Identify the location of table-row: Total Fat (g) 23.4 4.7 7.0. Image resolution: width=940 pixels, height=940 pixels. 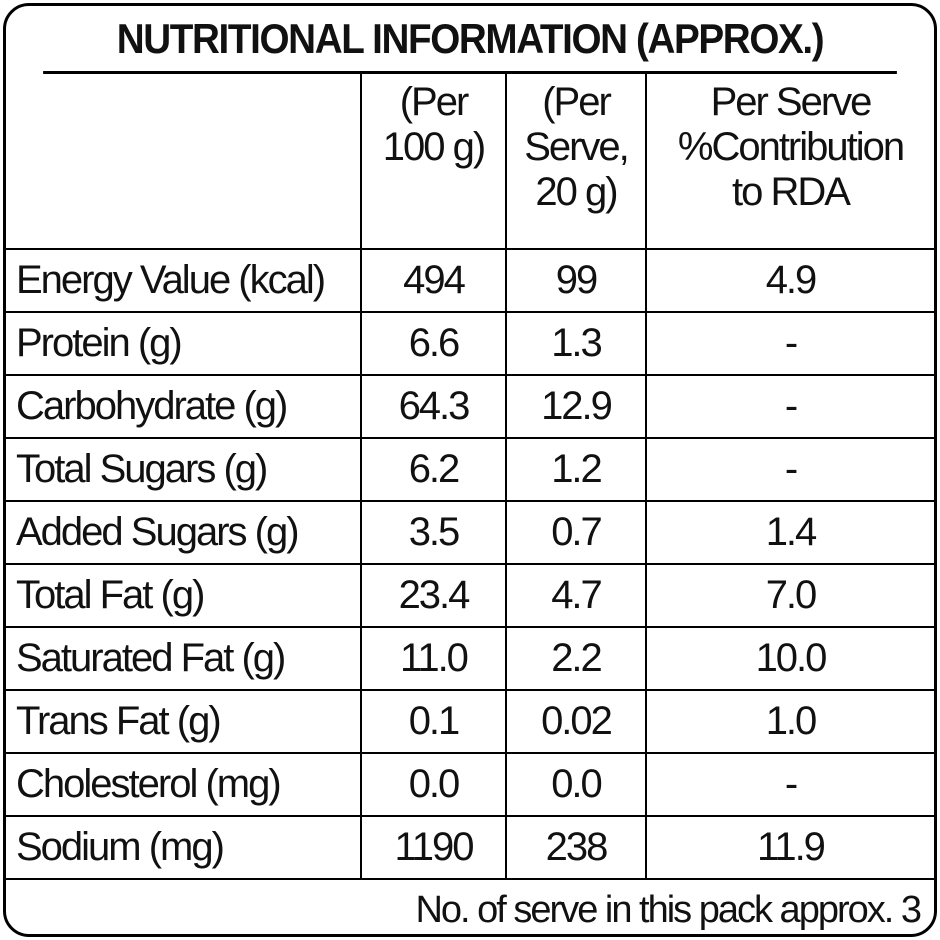
(470, 595).